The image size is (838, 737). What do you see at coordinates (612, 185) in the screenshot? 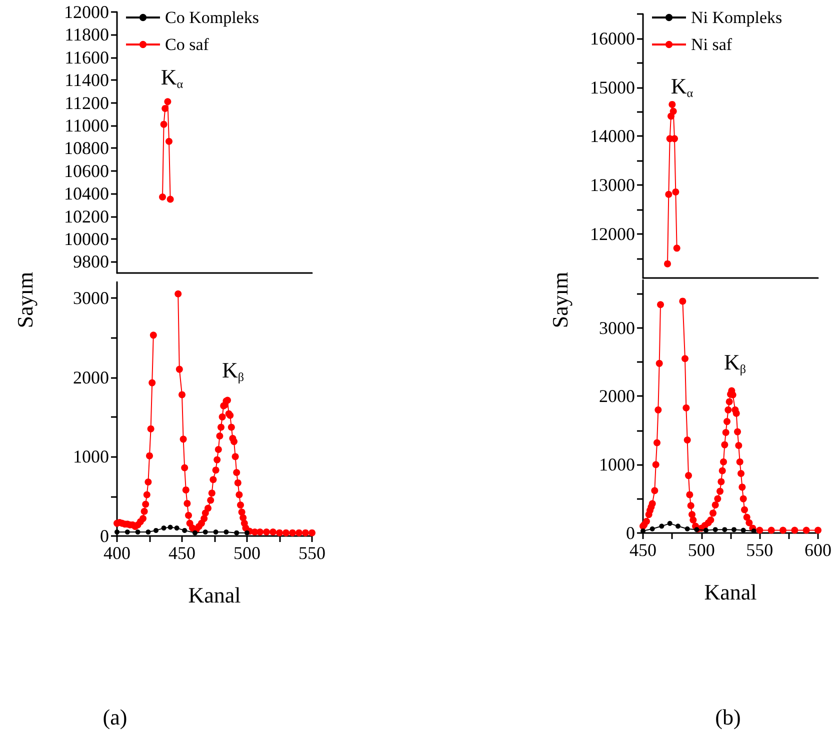
I see `y-tick-label: 13000` at bounding box center [612, 185].